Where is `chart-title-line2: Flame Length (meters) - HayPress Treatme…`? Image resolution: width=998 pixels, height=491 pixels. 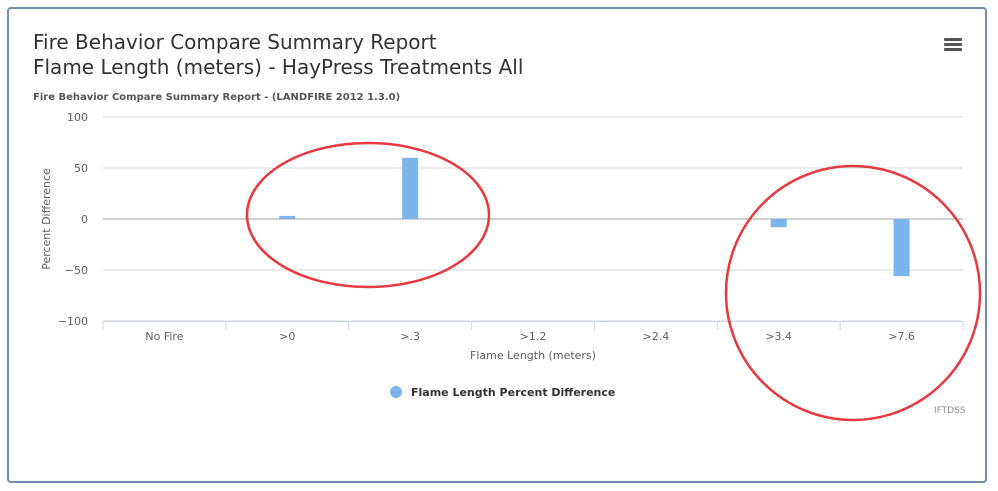 chart-title-line2: Flame Length (meters) - HayPress Treatme… is located at coordinates (278, 67).